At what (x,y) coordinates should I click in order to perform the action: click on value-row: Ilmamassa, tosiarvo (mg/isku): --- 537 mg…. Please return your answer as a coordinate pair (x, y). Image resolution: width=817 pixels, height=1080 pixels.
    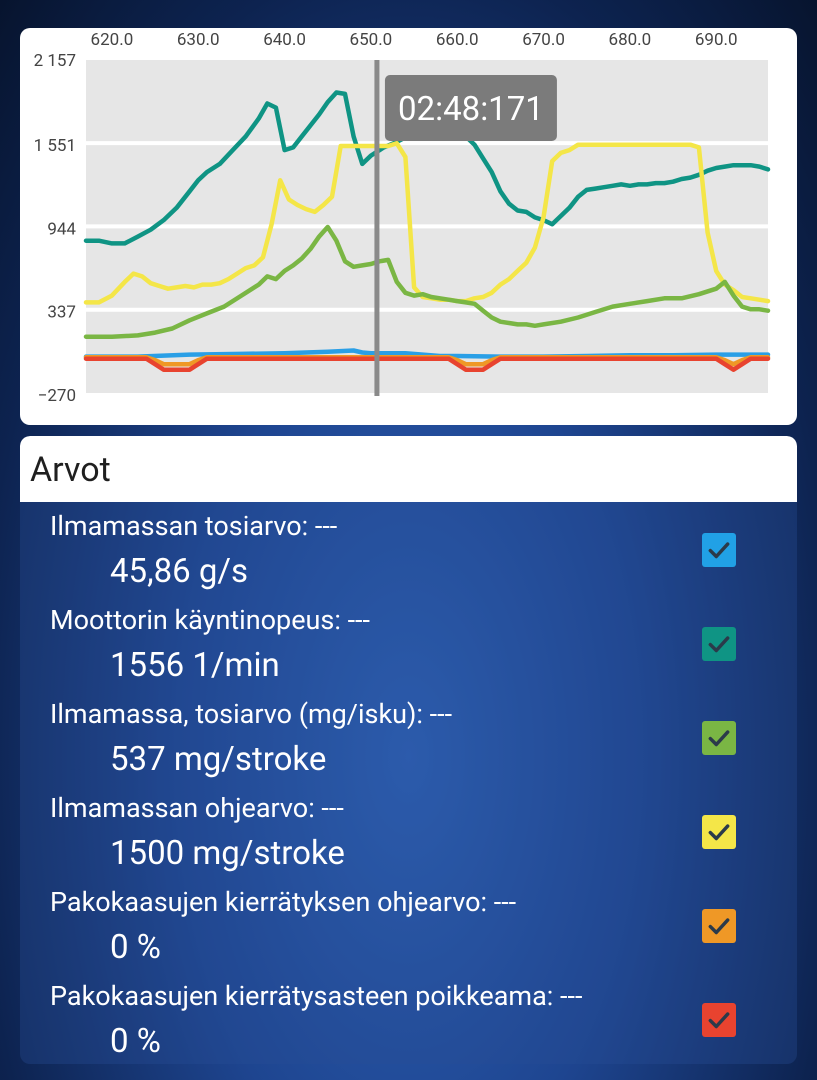
    Looking at the image, I should click on (408, 745).